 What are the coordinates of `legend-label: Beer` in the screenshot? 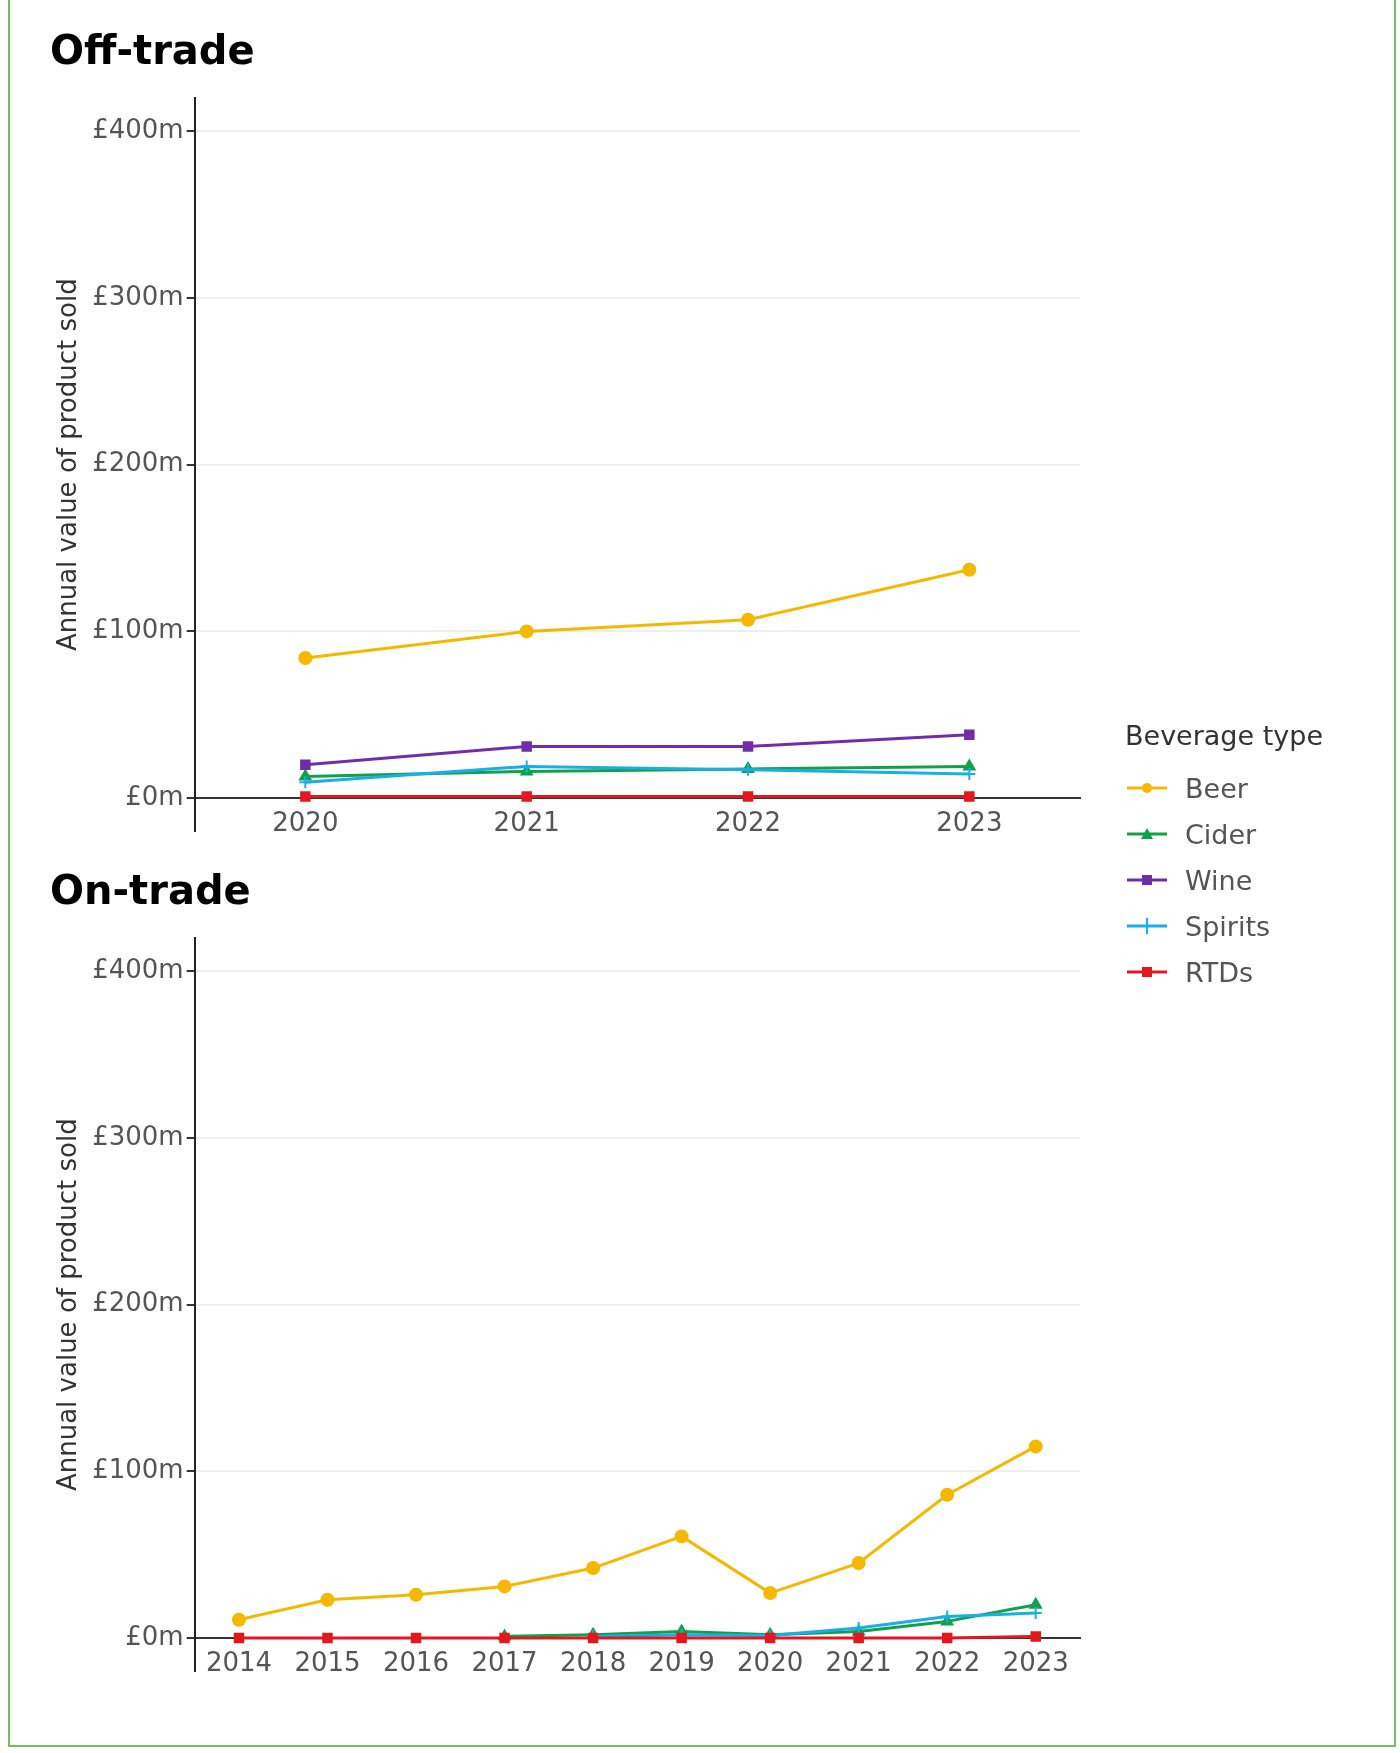 It's located at (1216, 788).